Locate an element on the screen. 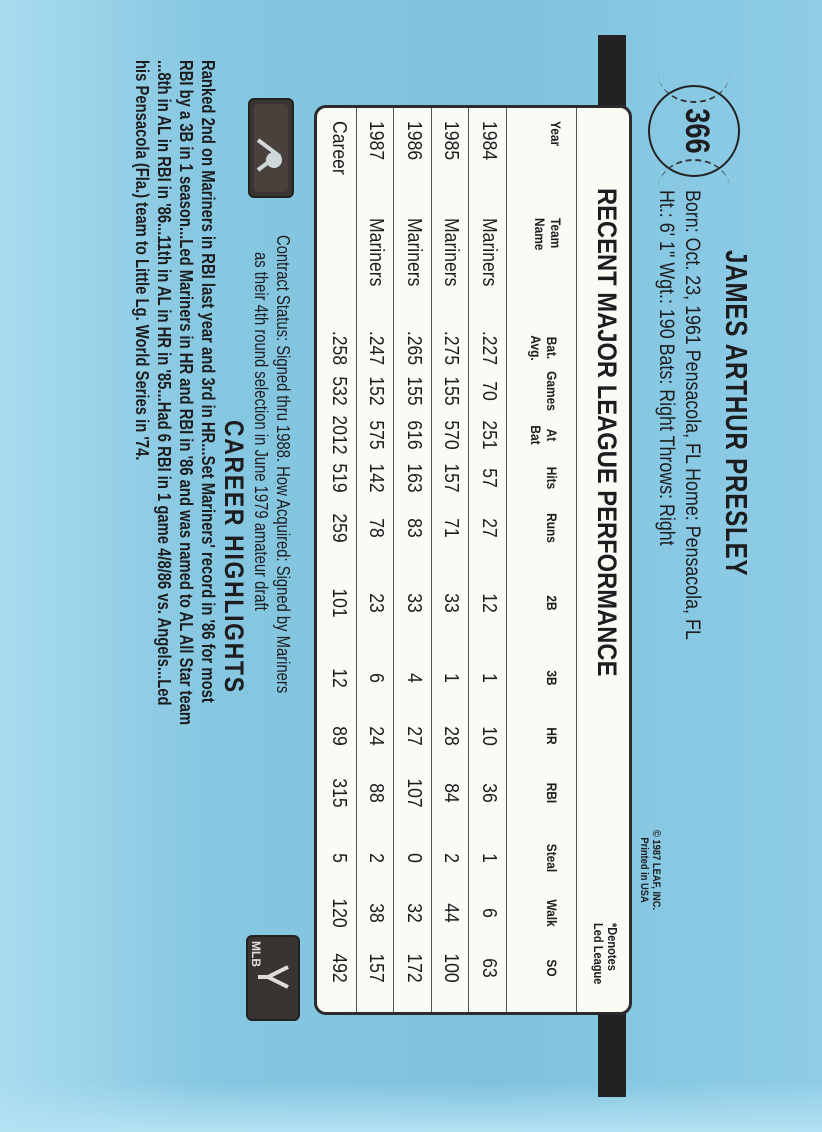 The image size is (822, 1132). header-cell: 3B is located at coordinates (552, 677).